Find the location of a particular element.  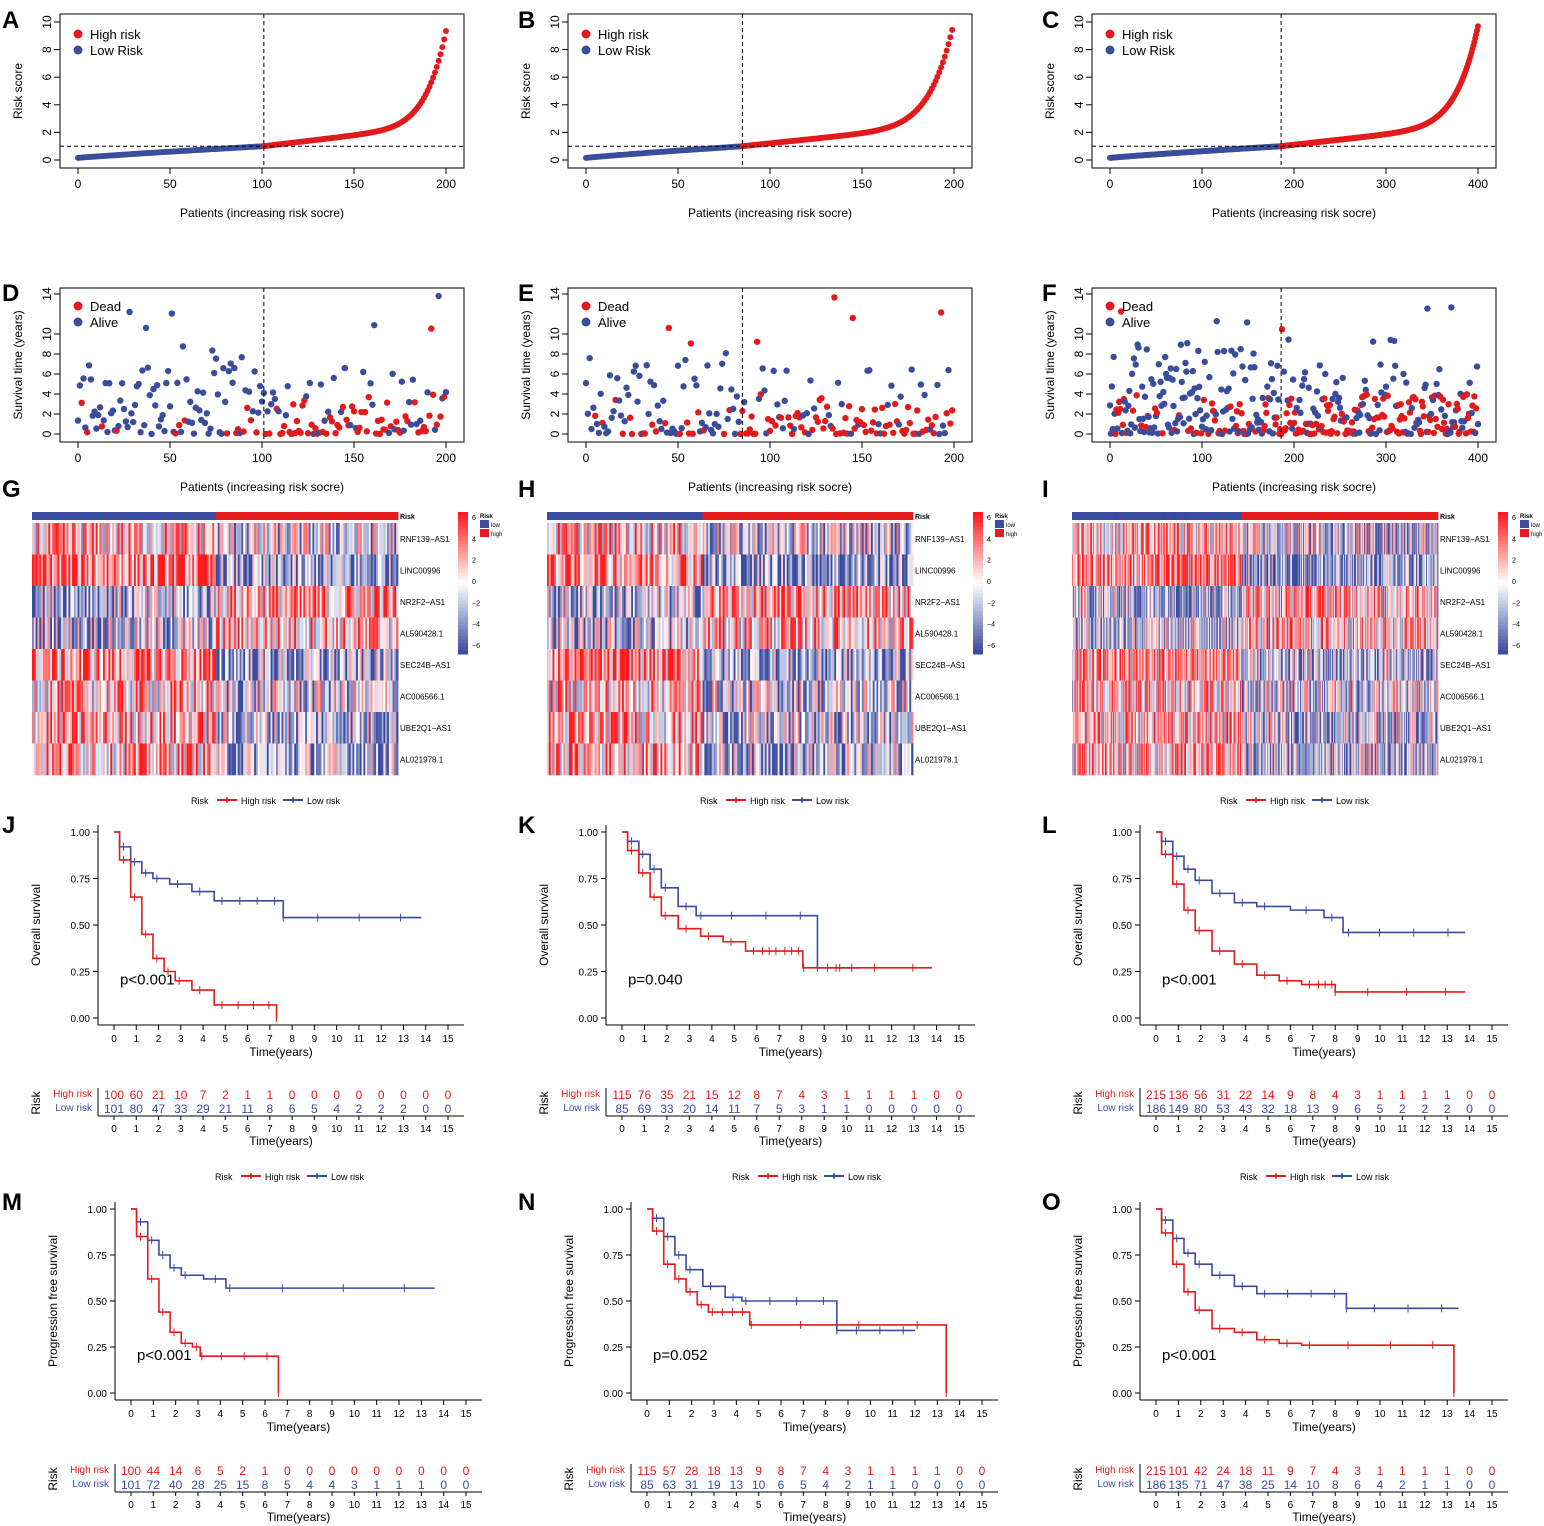

high-risk-point is located at coordinates (950, 37).